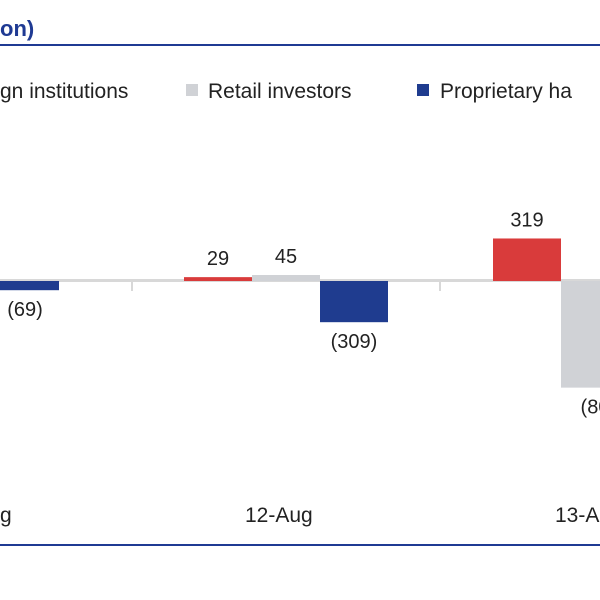 This screenshot has height=600, width=600. Describe the element at coordinates (280, 91) in the screenshot. I see `legend-label-retail: Retail investors` at that location.